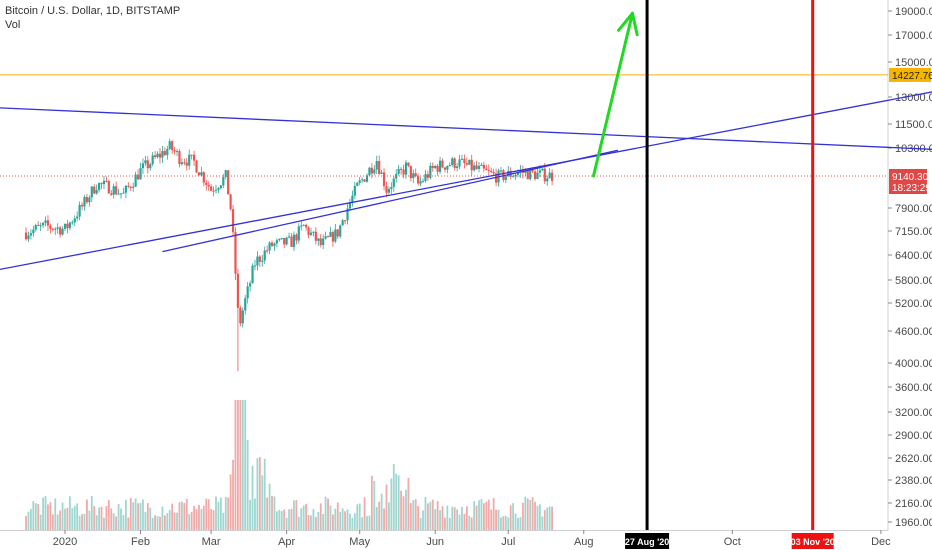 This screenshot has width=932, height=550. Describe the element at coordinates (913, 125) in the screenshot. I see `price-tick-label: 11500.00` at that location.